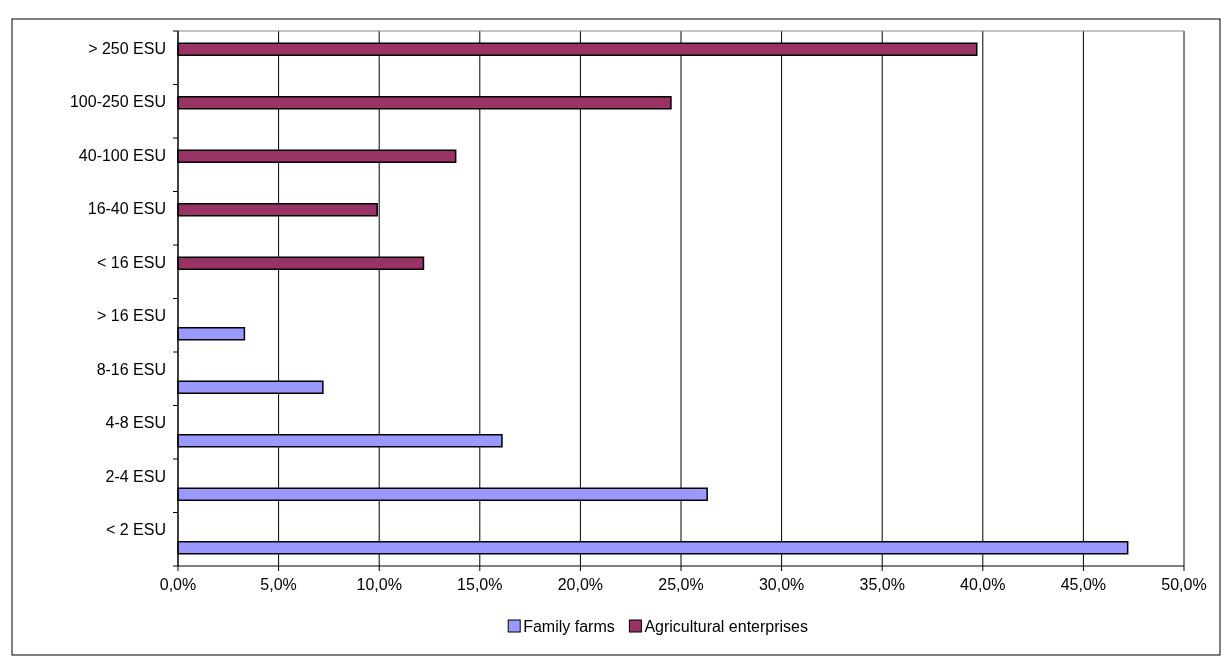  I want to click on x-tick-label: 10,0%, so click(379, 584).